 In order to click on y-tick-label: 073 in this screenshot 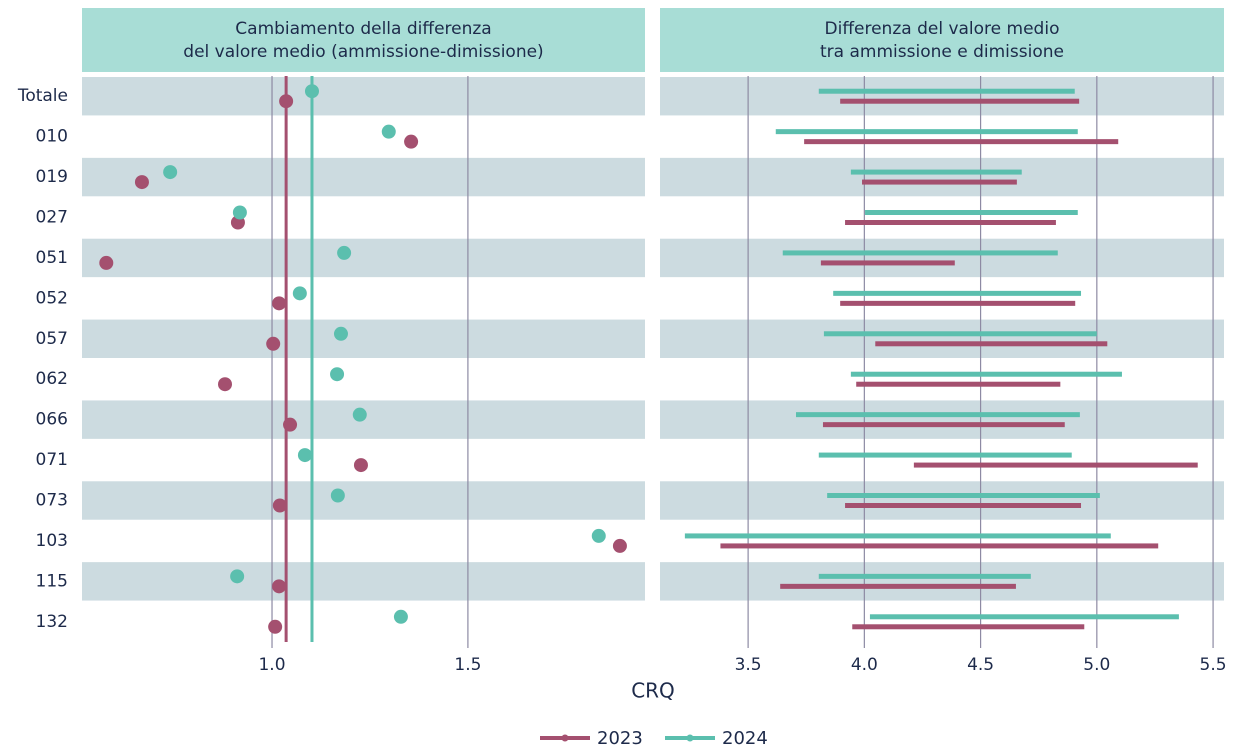, I will do `click(52, 501)`.